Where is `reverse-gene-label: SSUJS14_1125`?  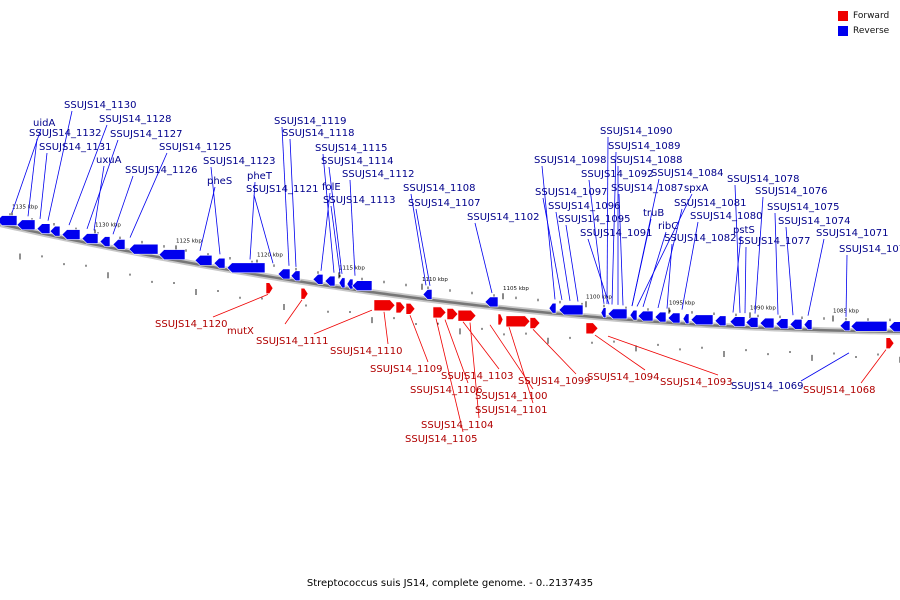
reverse-gene-label: SSUJS14_1125 is located at coordinates (195, 147).